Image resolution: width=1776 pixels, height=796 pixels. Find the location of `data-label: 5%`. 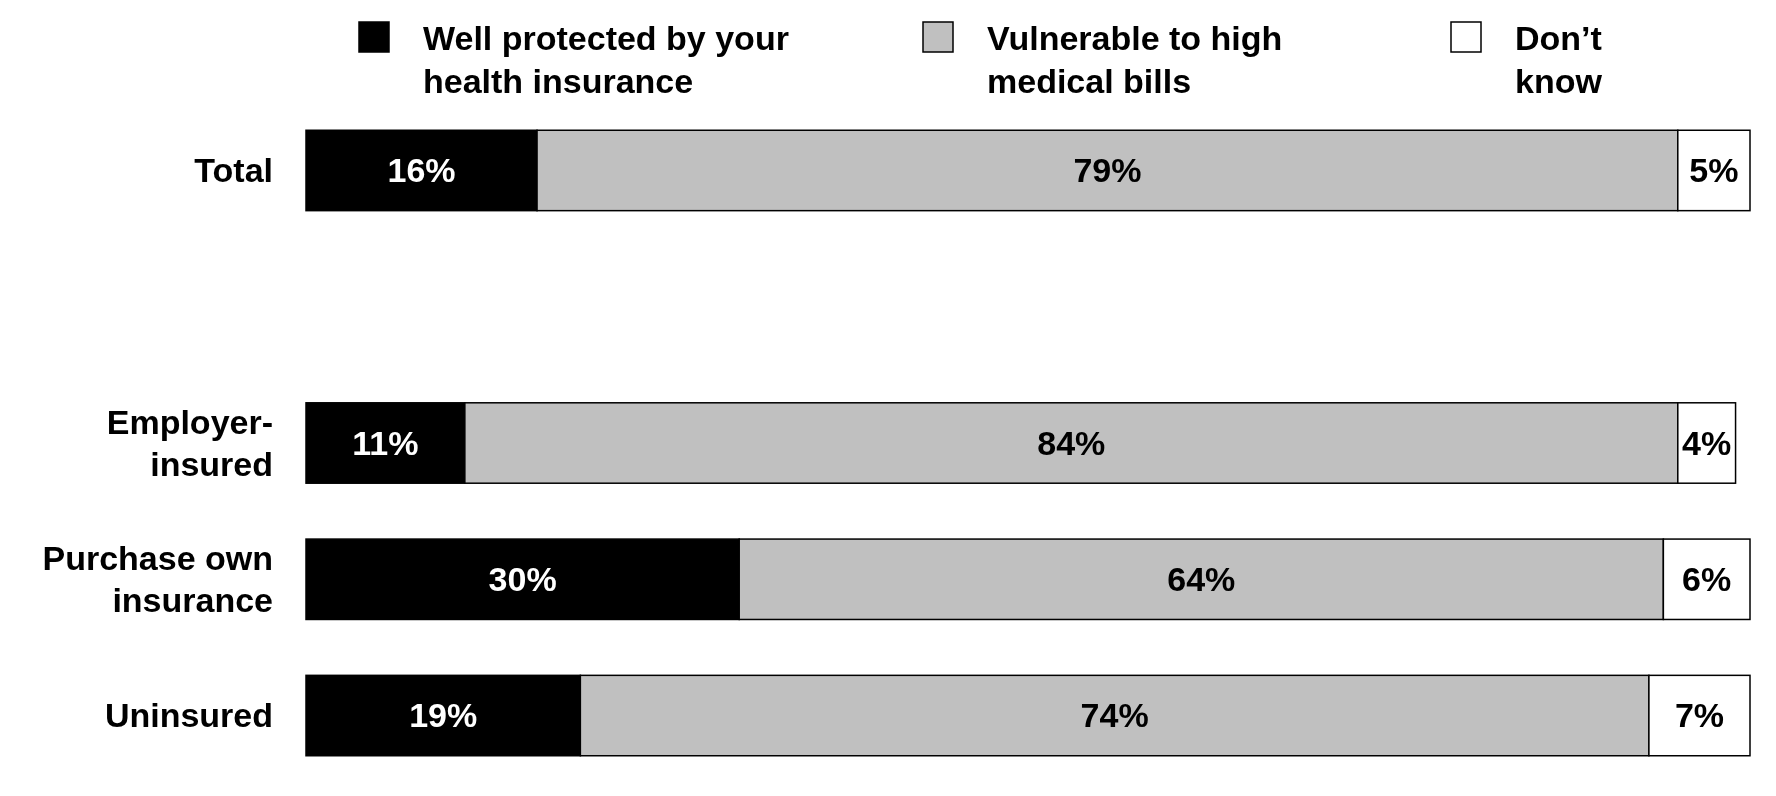

data-label: 5% is located at coordinates (1714, 170).